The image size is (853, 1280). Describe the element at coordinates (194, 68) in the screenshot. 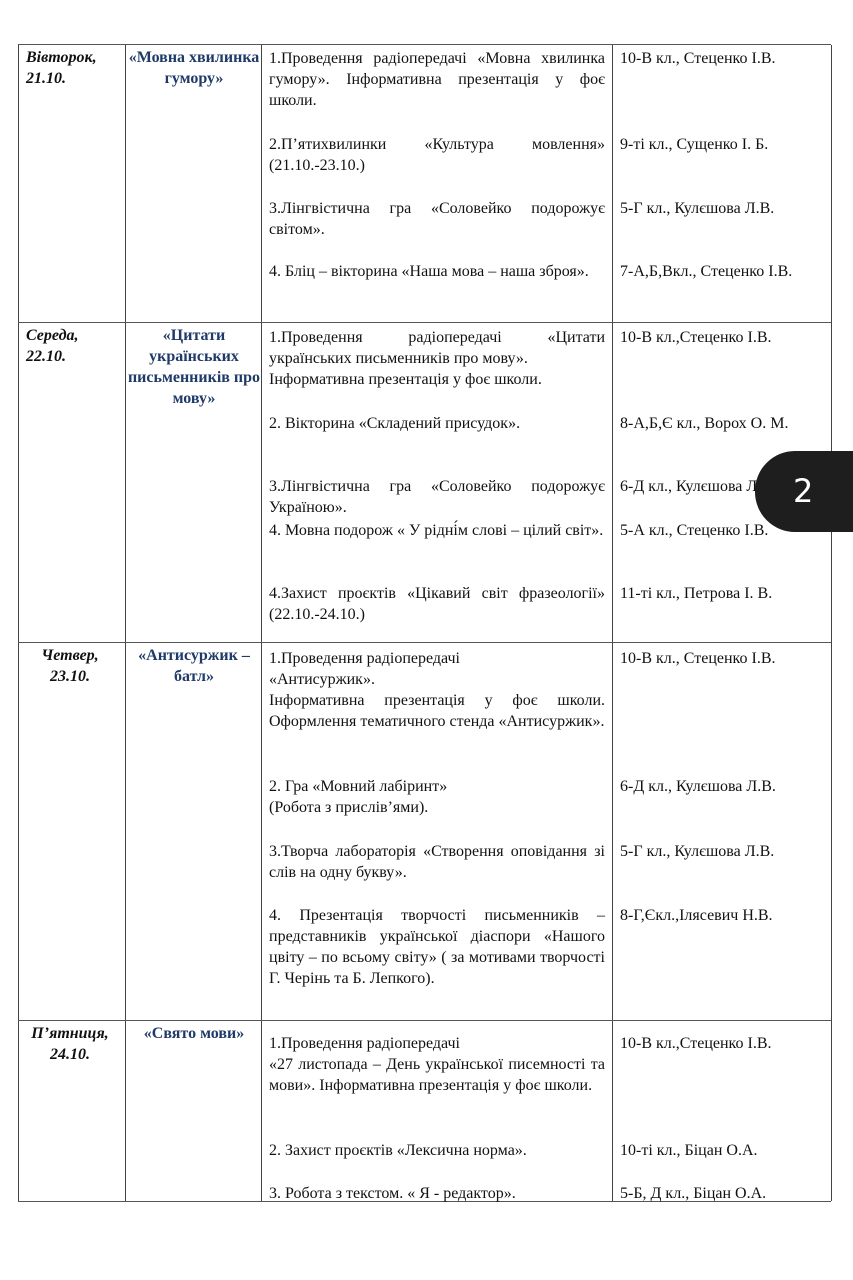

I see `theme-cell: «Мовна хвилинка гумору»` at that location.